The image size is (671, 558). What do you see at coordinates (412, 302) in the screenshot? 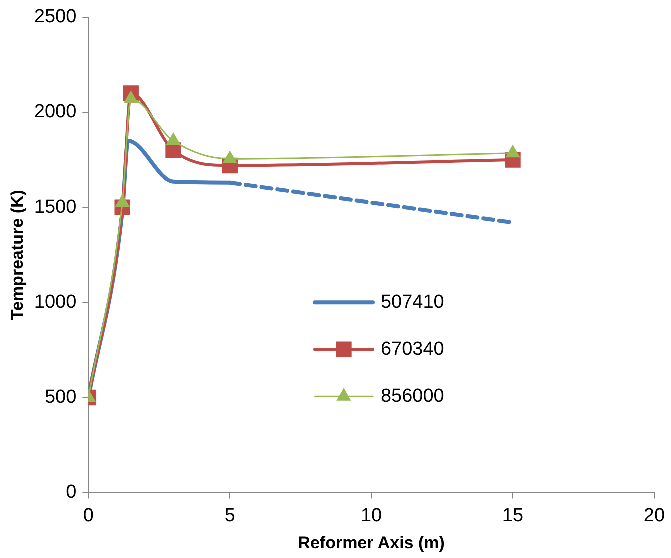
I see `legend-label: 507410` at bounding box center [412, 302].